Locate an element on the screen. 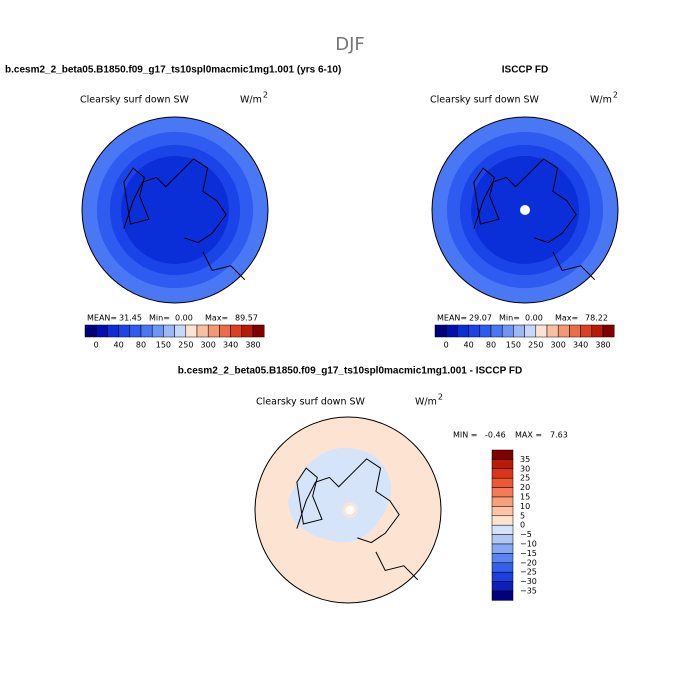 This screenshot has width=700, height=700. colorbar-label: 5 is located at coordinates (522, 515).